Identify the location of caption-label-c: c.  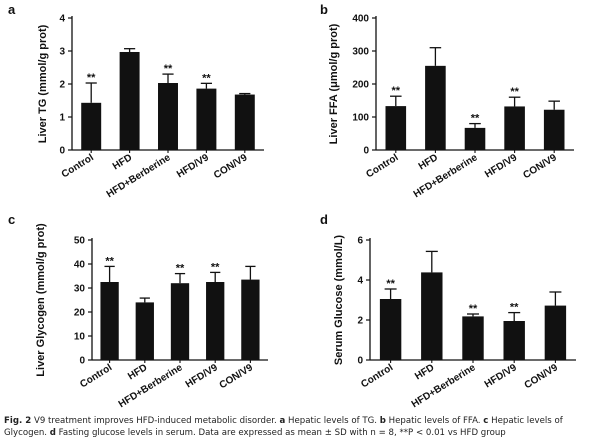
(486, 421).